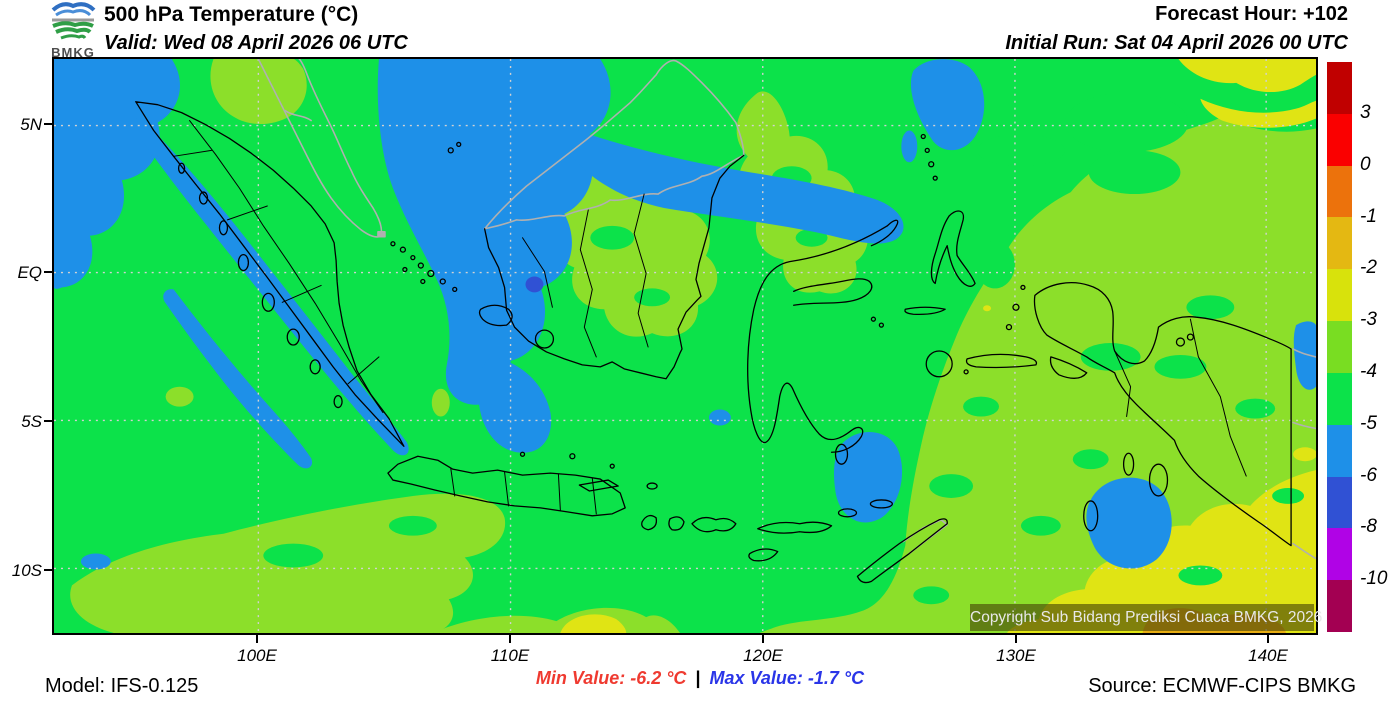 The width and height of the screenshot is (1400, 709). What do you see at coordinates (256, 43) in the screenshot?
I see `valid-time: Valid: Wed 08 April 2026 06 UTC` at bounding box center [256, 43].